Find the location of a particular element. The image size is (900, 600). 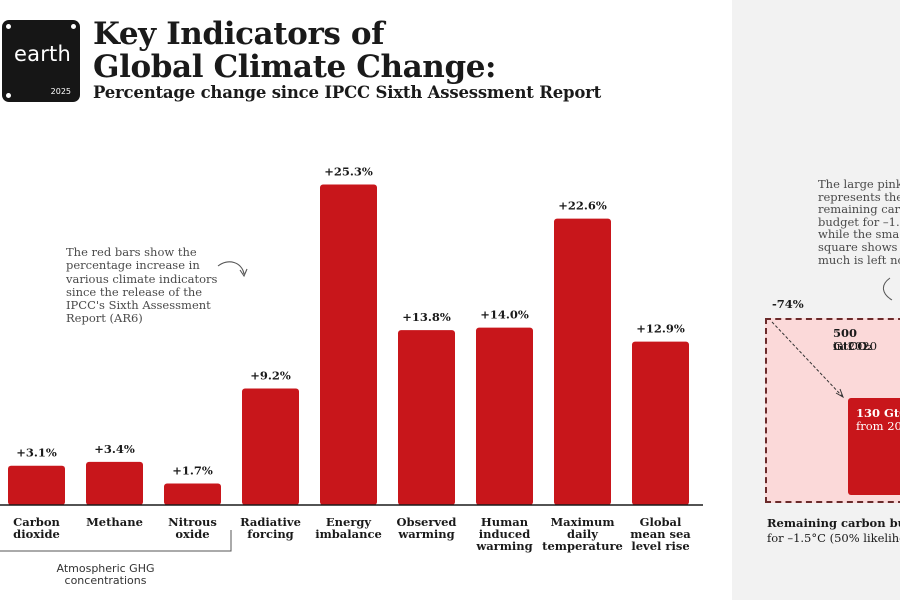

bar-value-label: +12.9% is located at coordinates (660, 329).